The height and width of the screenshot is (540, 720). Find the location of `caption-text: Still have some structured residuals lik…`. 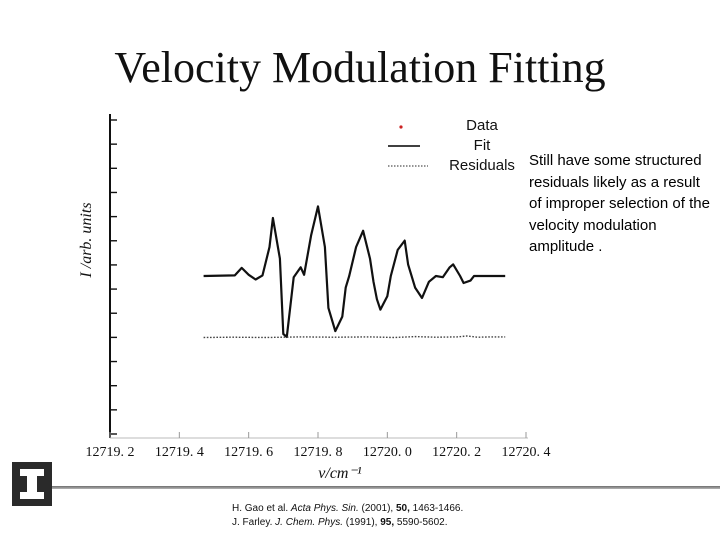

caption-text: Still have some structured residuals lik… is located at coordinates (619, 203).